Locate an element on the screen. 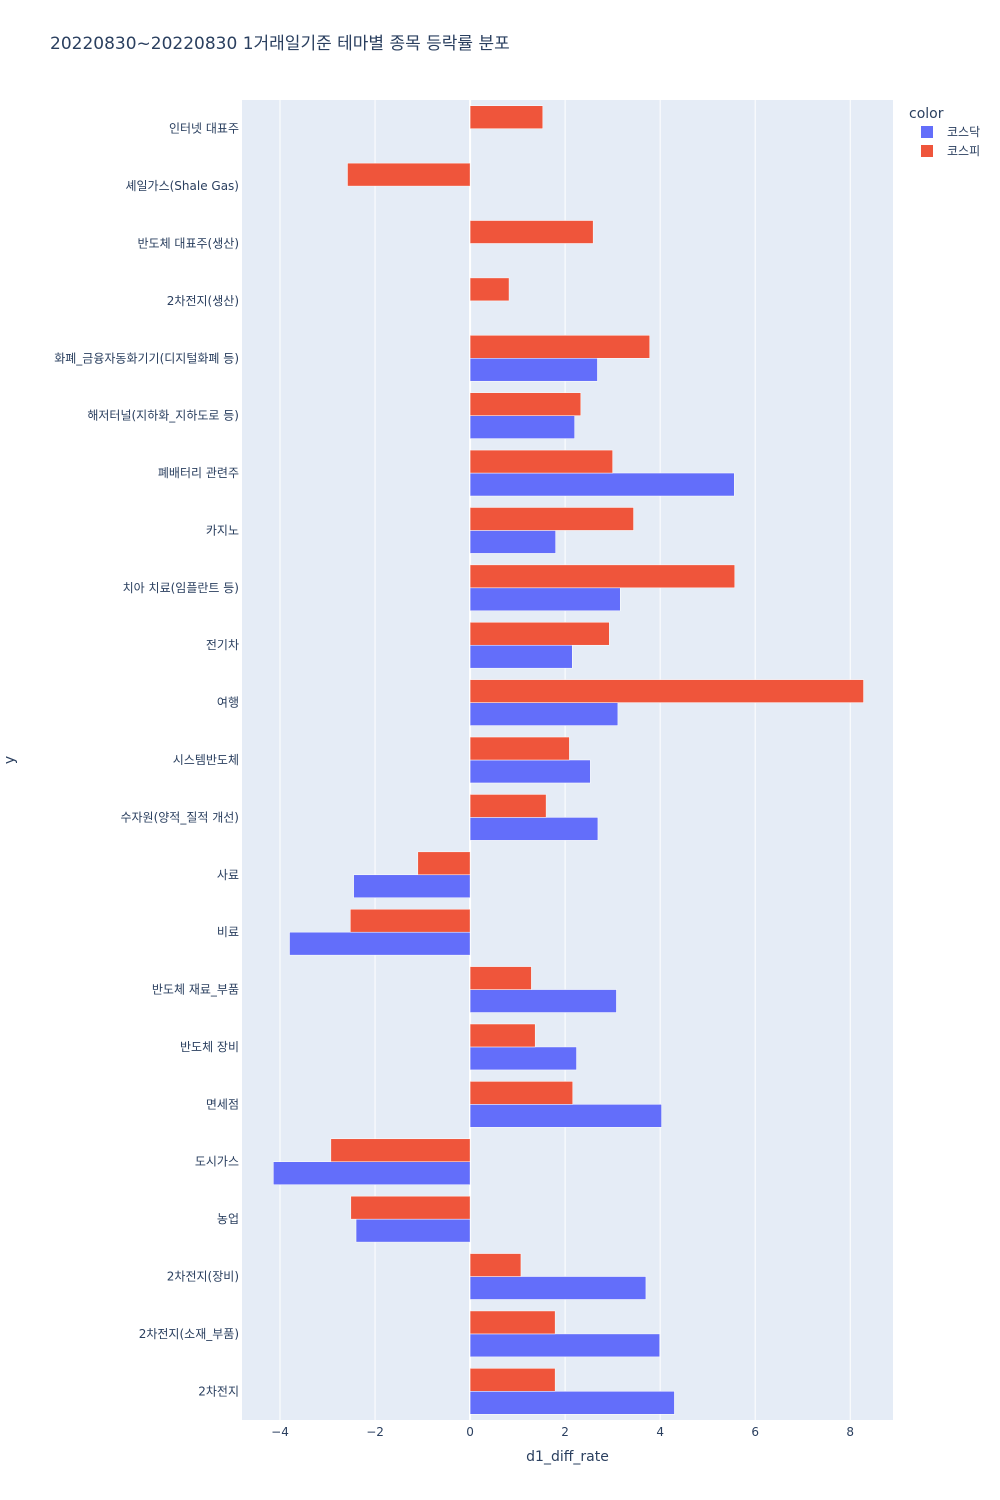 This screenshot has height=1500, width=1000. y-tick-label: 반도체 재료_부품 is located at coordinates (195, 990).